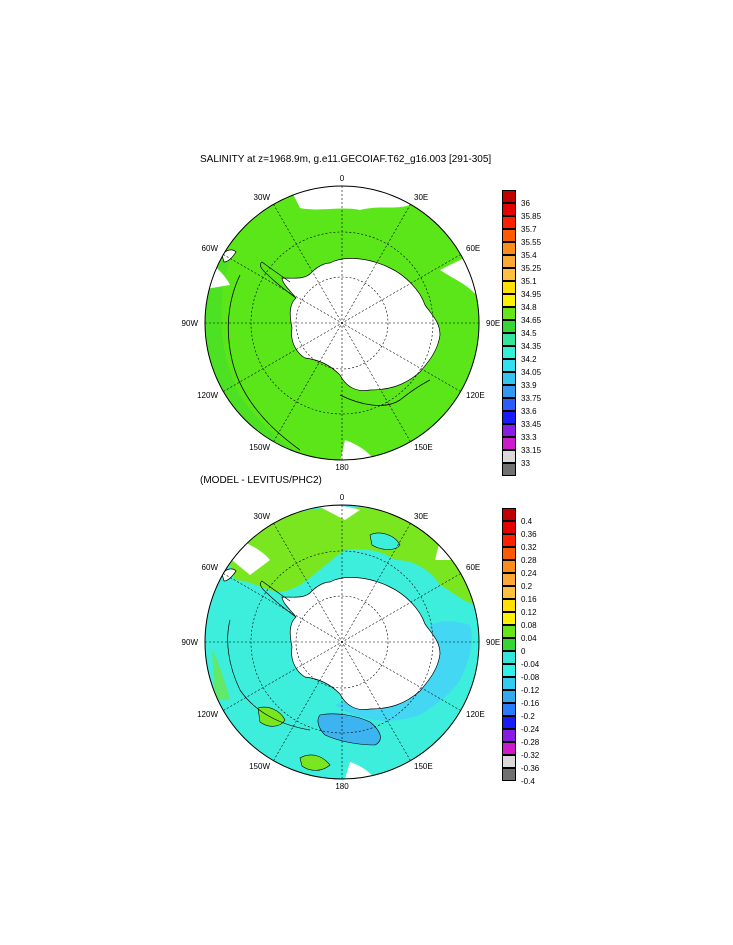 The width and height of the screenshot is (733, 945). I want to click on lon-label-30w: 30W, so click(262, 516).